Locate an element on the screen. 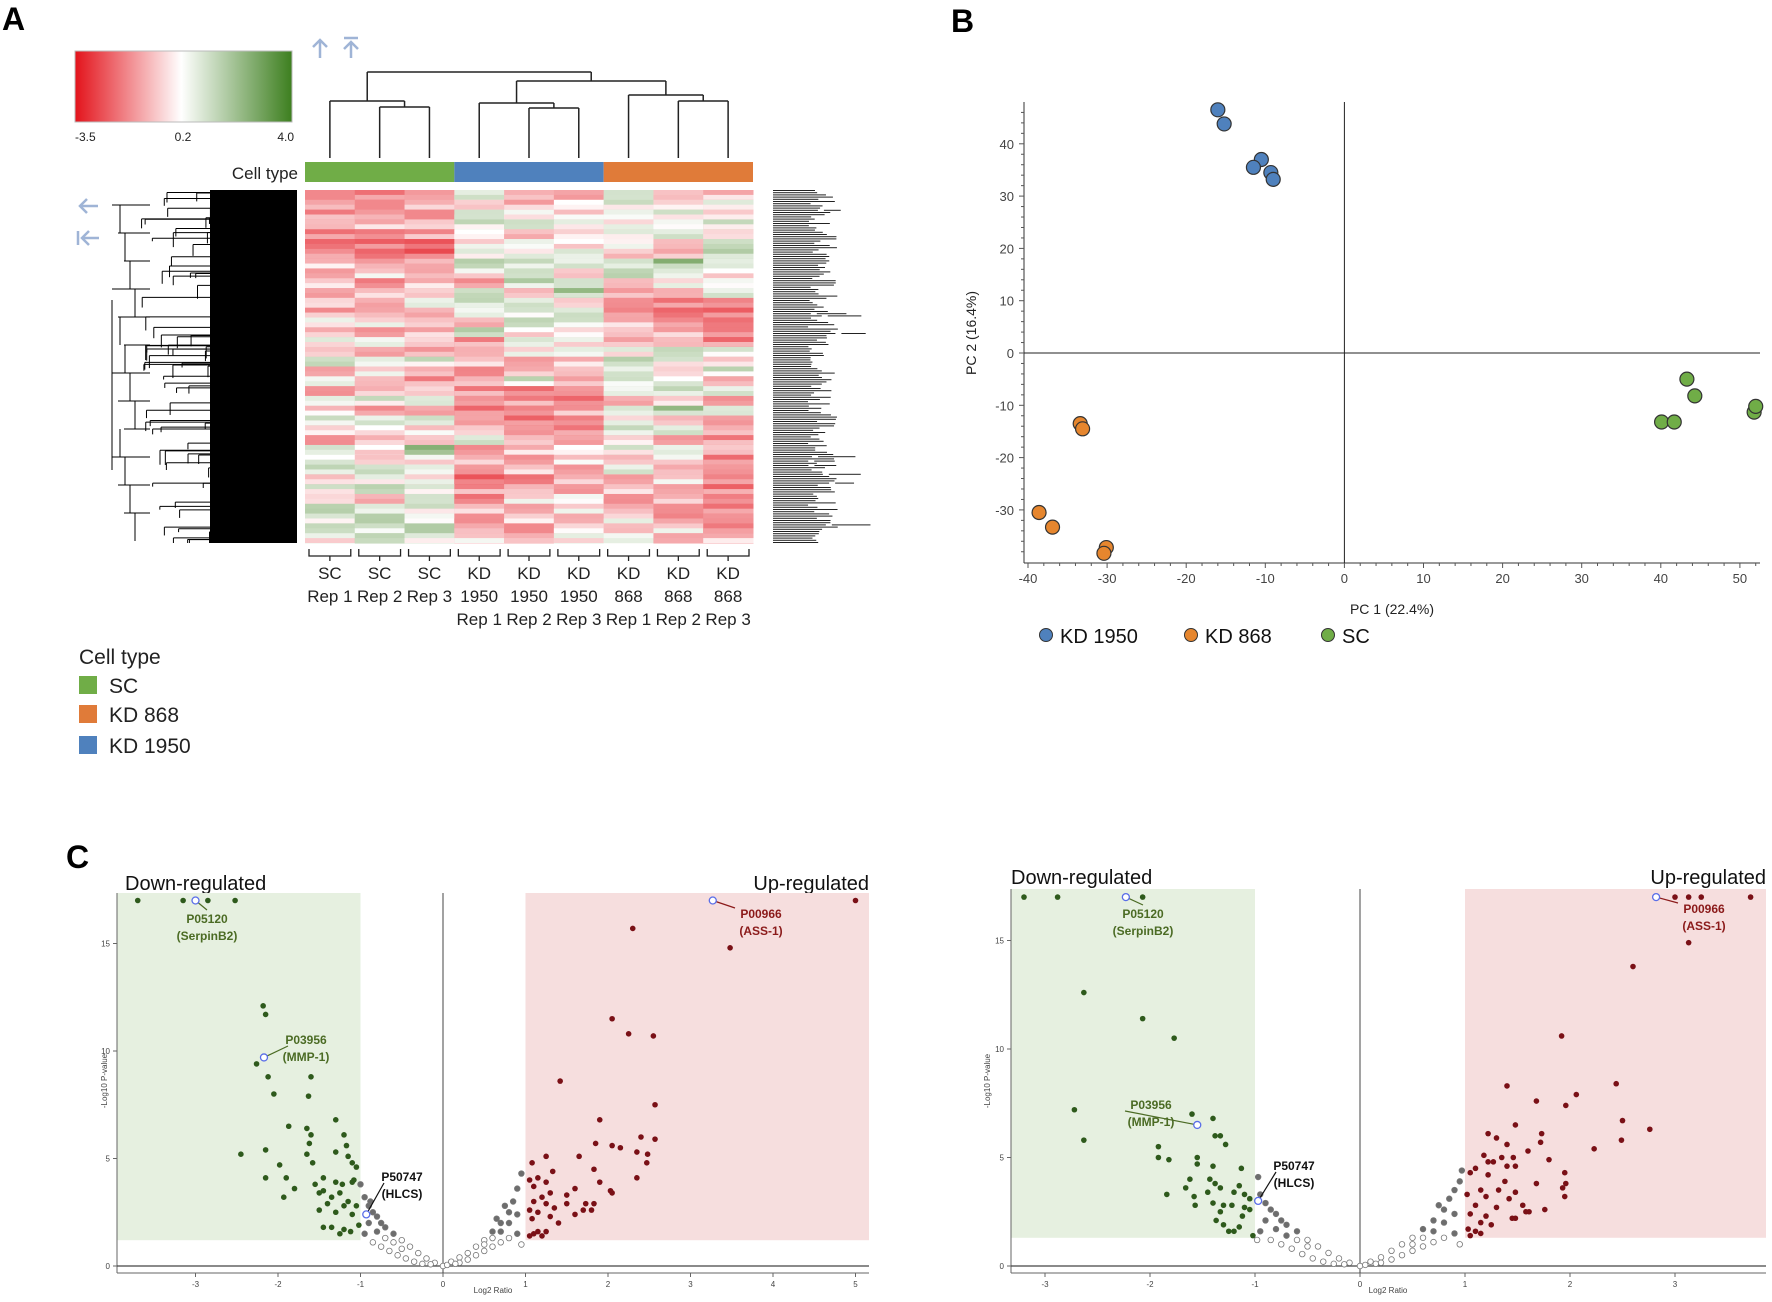 This screenshot has height=1302, width=1772. expand-top-icon is located at coordinates (351, 47).